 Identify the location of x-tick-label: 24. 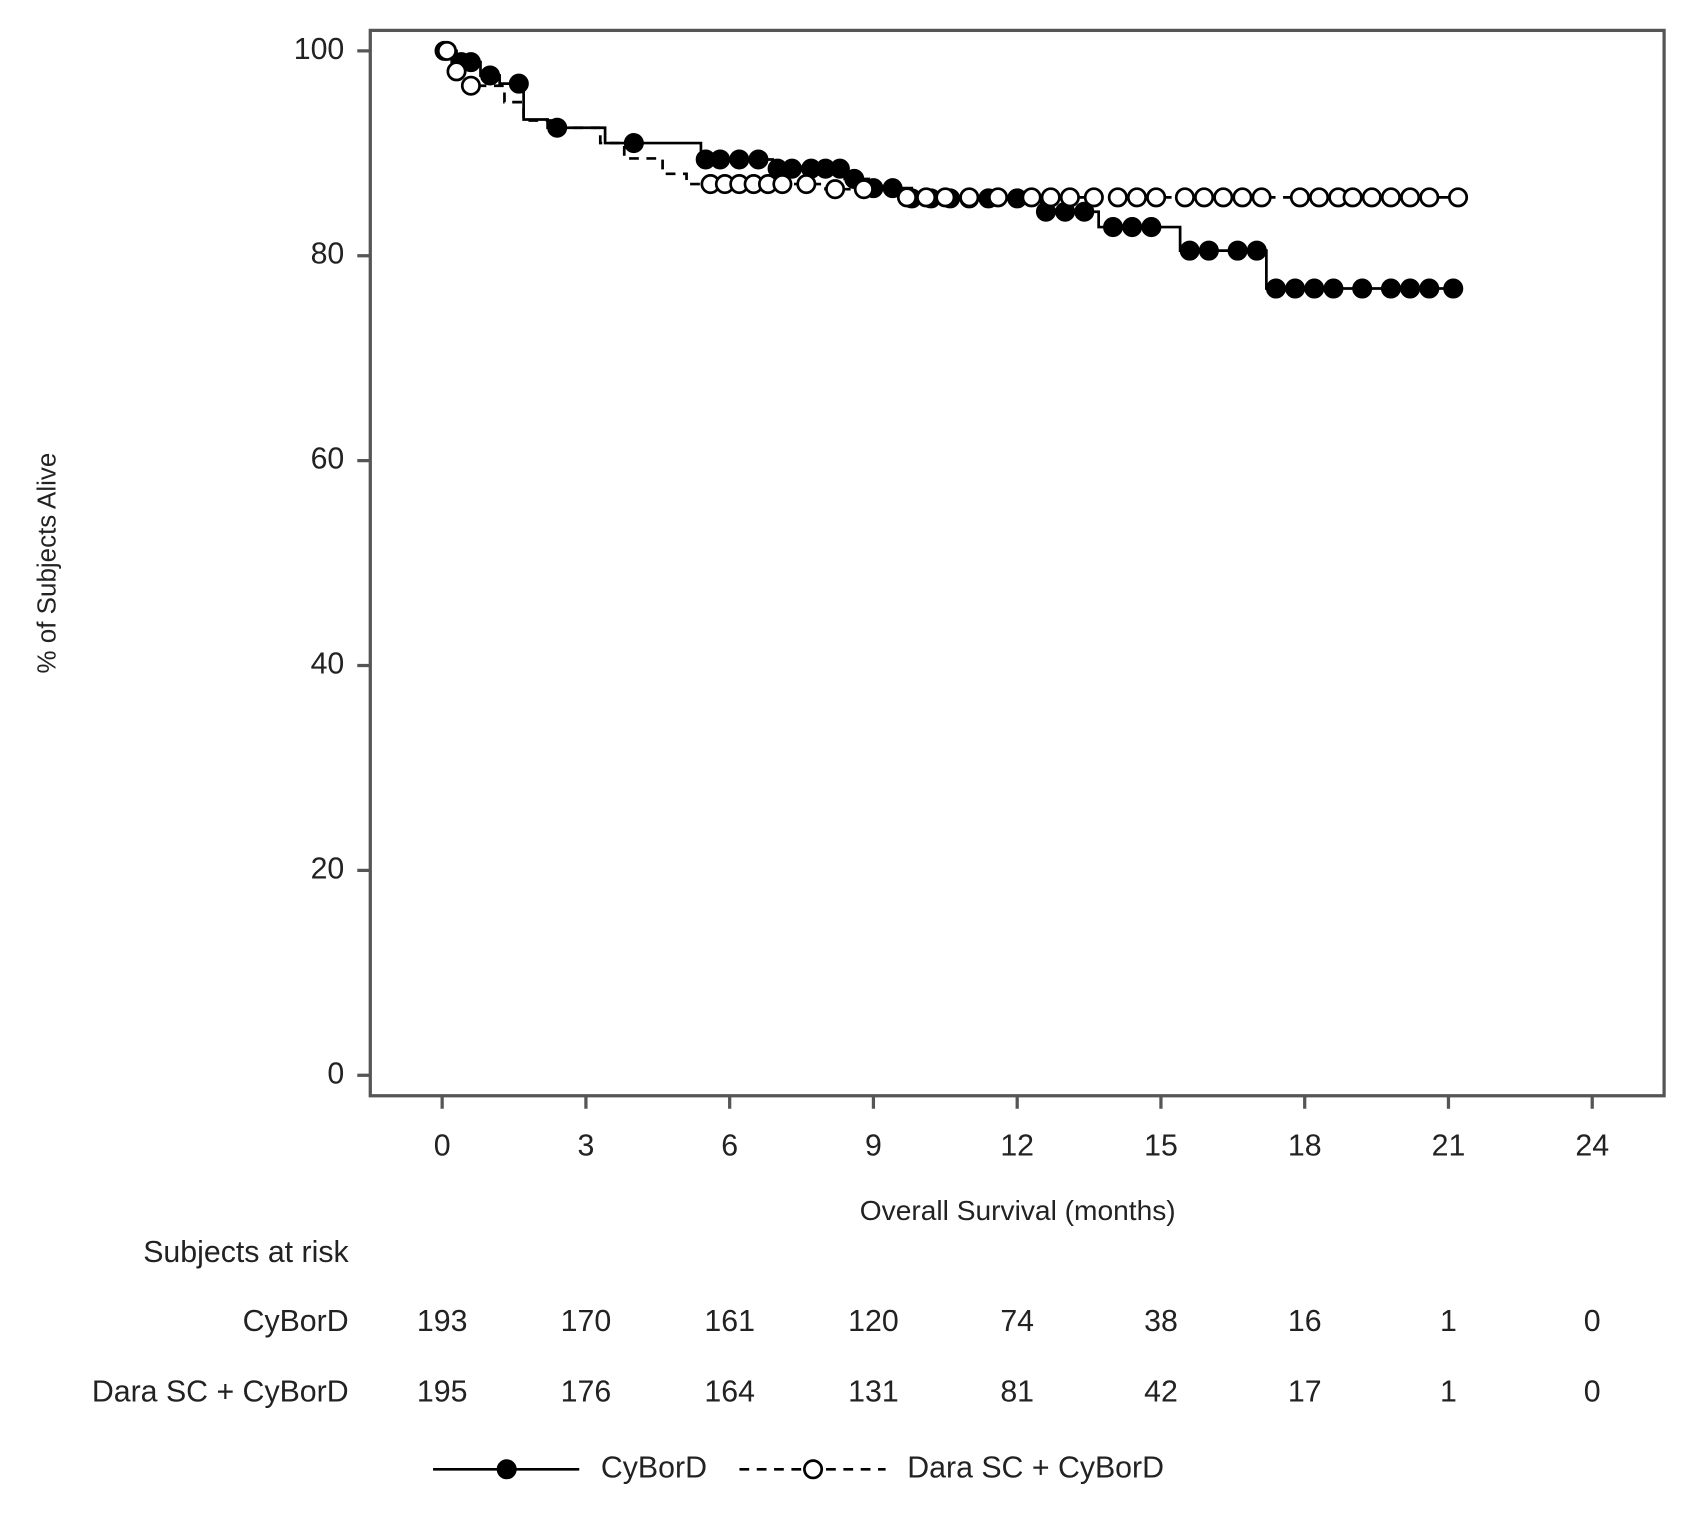
(1592, 1146).